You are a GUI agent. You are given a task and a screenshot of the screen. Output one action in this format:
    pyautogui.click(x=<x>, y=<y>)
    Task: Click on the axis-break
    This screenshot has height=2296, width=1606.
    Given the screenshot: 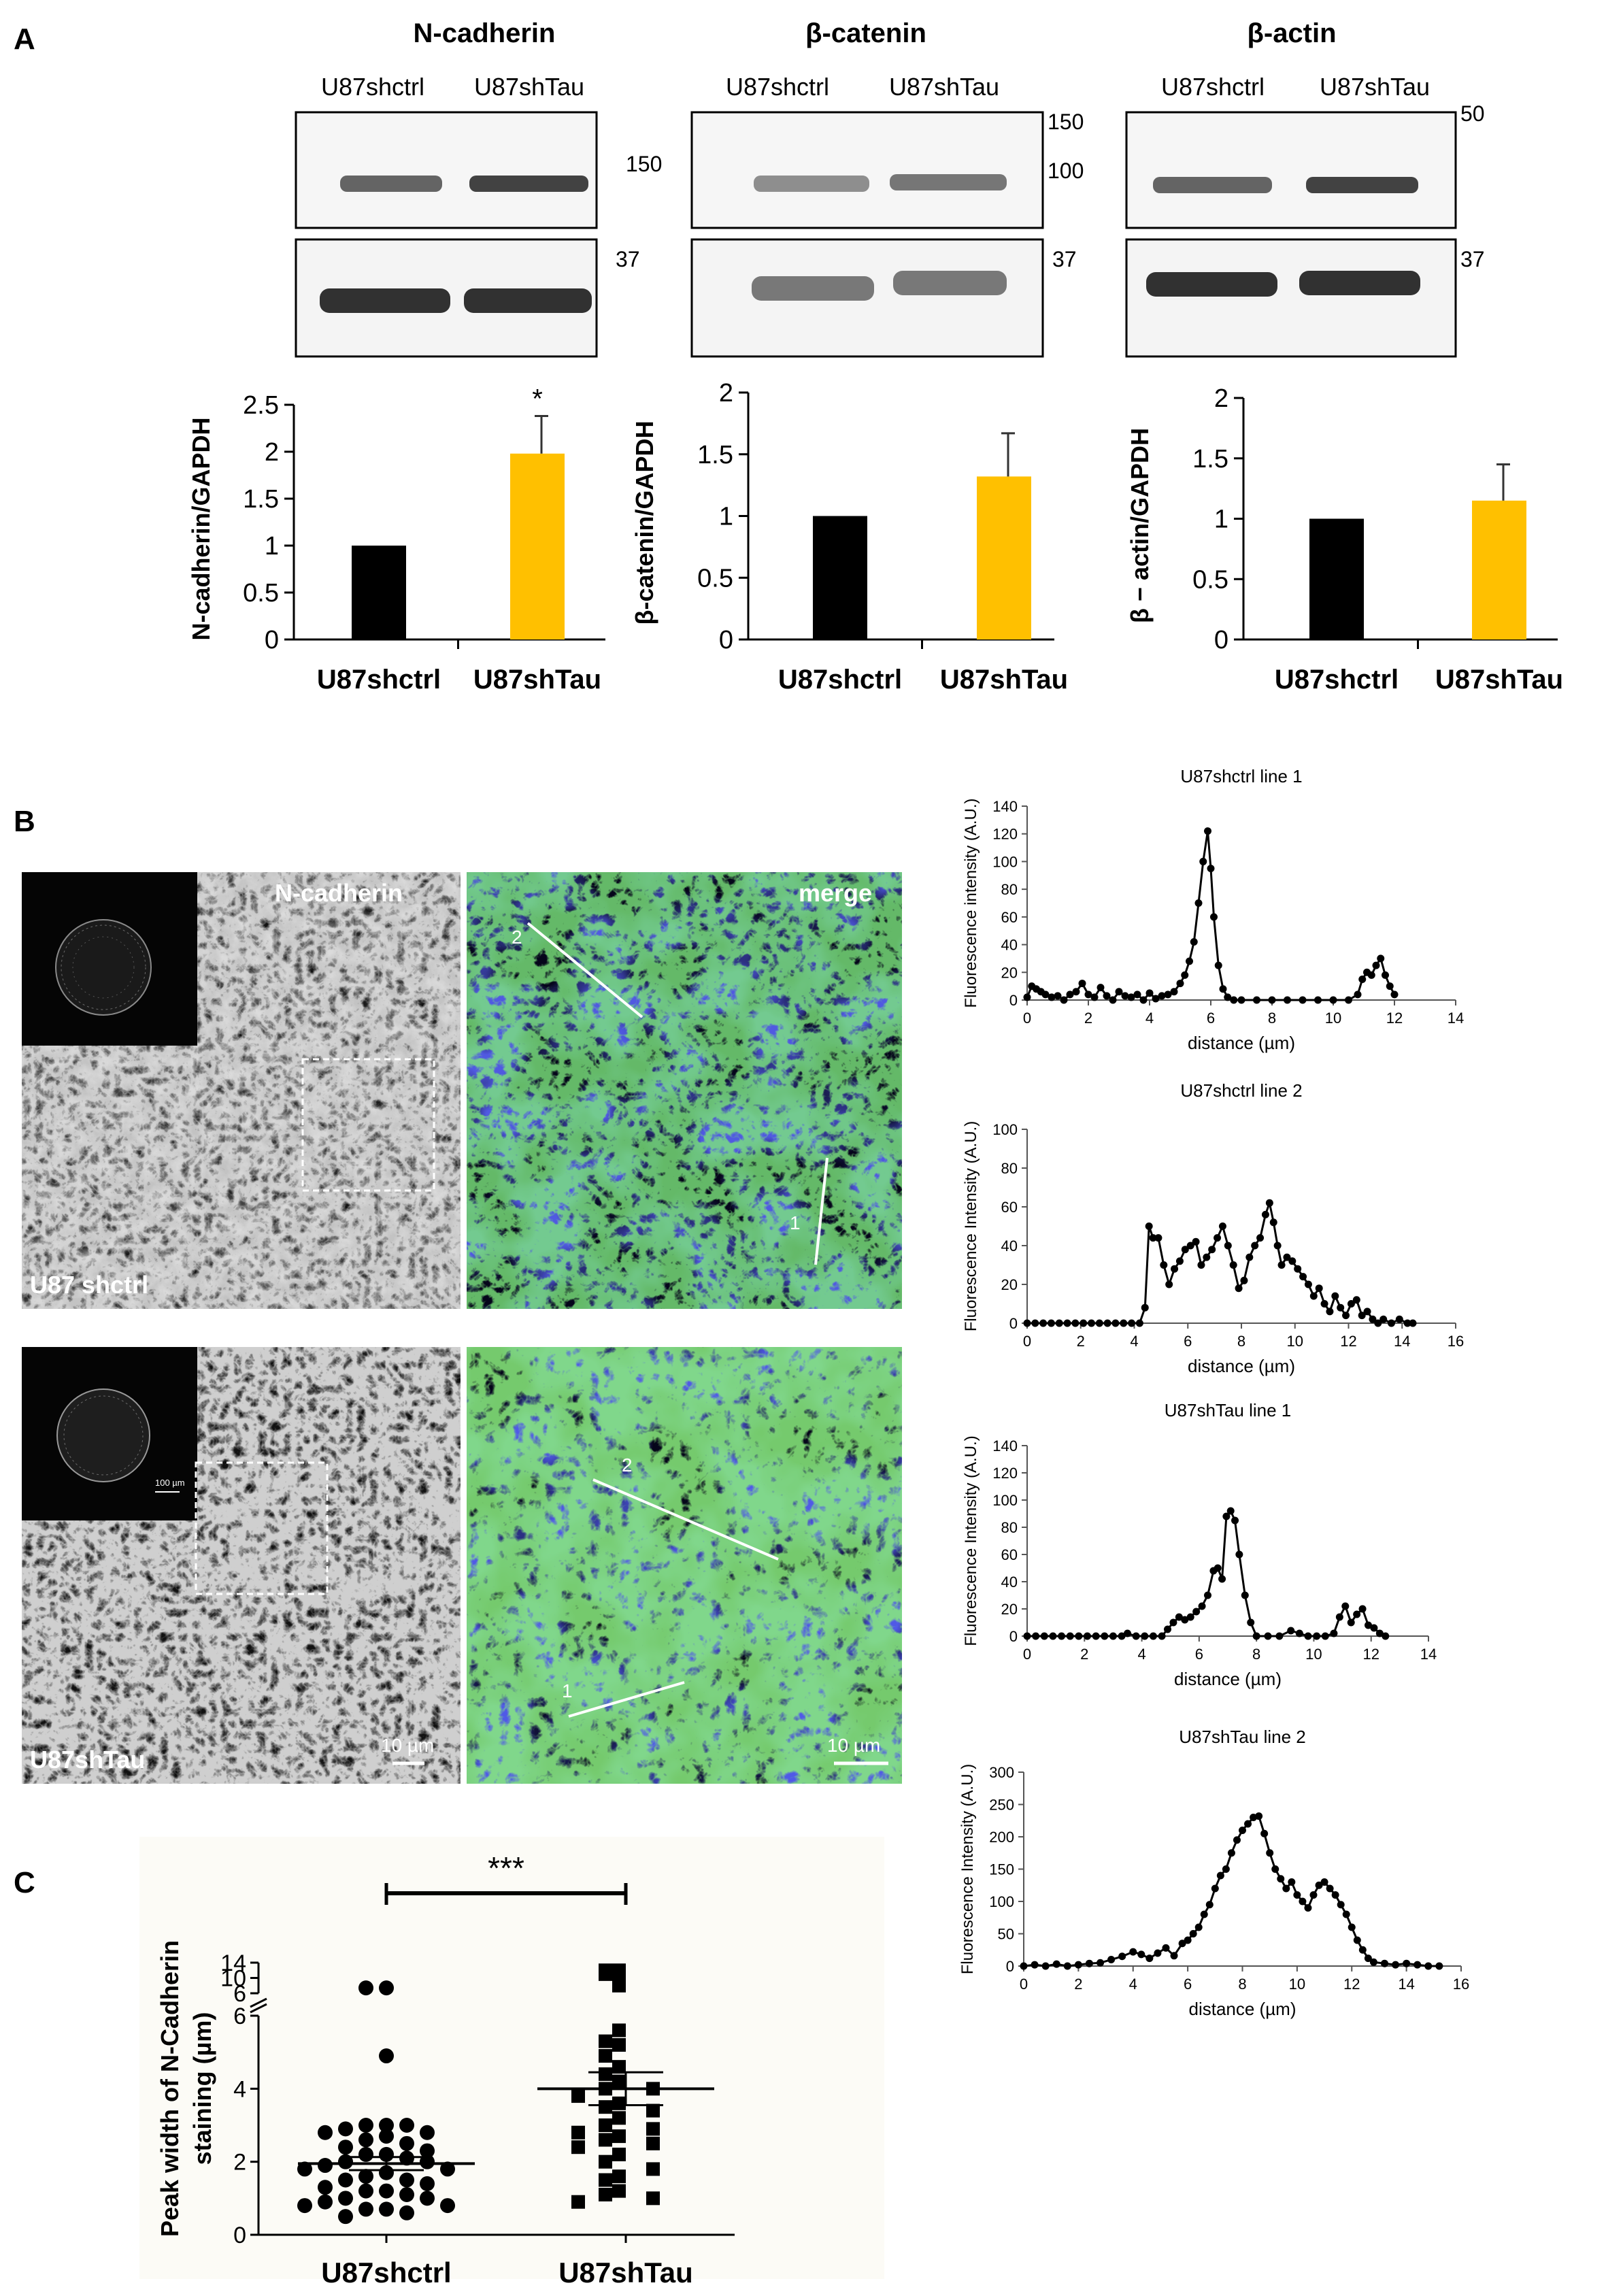 What is the action you would take?
    pyautogui.click(x=259, y=2003)
    